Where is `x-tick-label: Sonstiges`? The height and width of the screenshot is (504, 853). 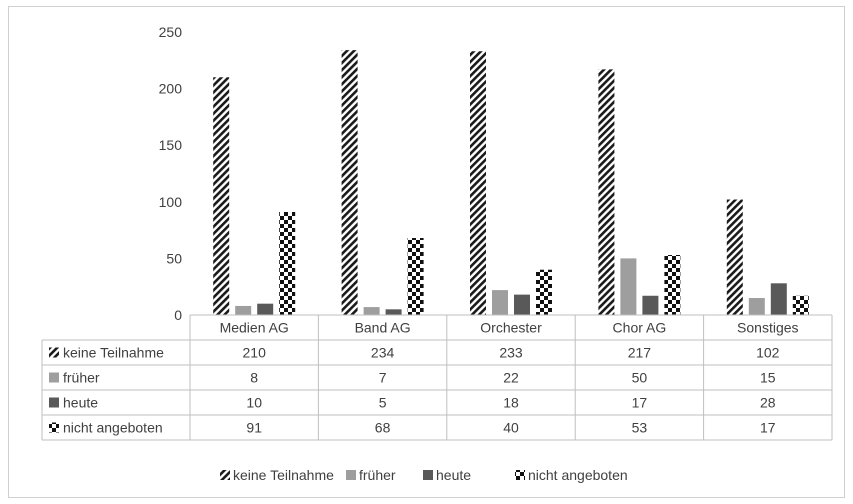 x-tick-label: Sonstiges is located at coordinates (767, 328).